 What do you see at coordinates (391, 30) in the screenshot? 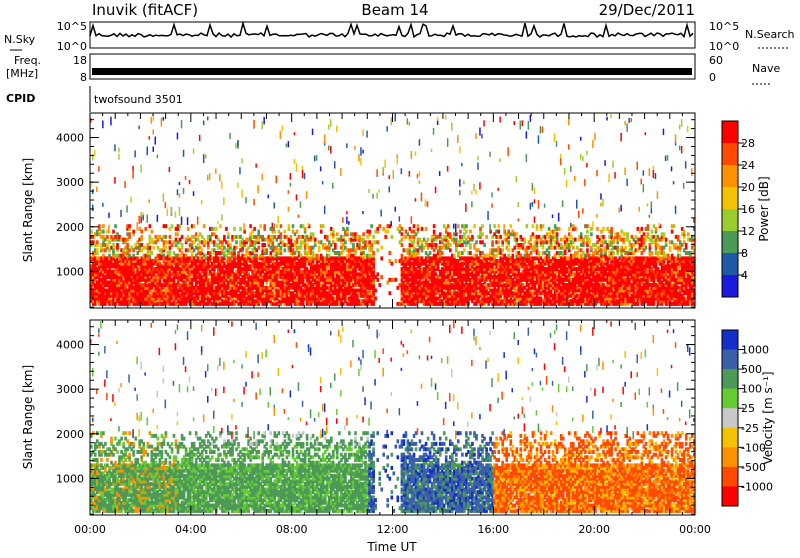
I see `nsky-trace` at bounding box center [391, 30].